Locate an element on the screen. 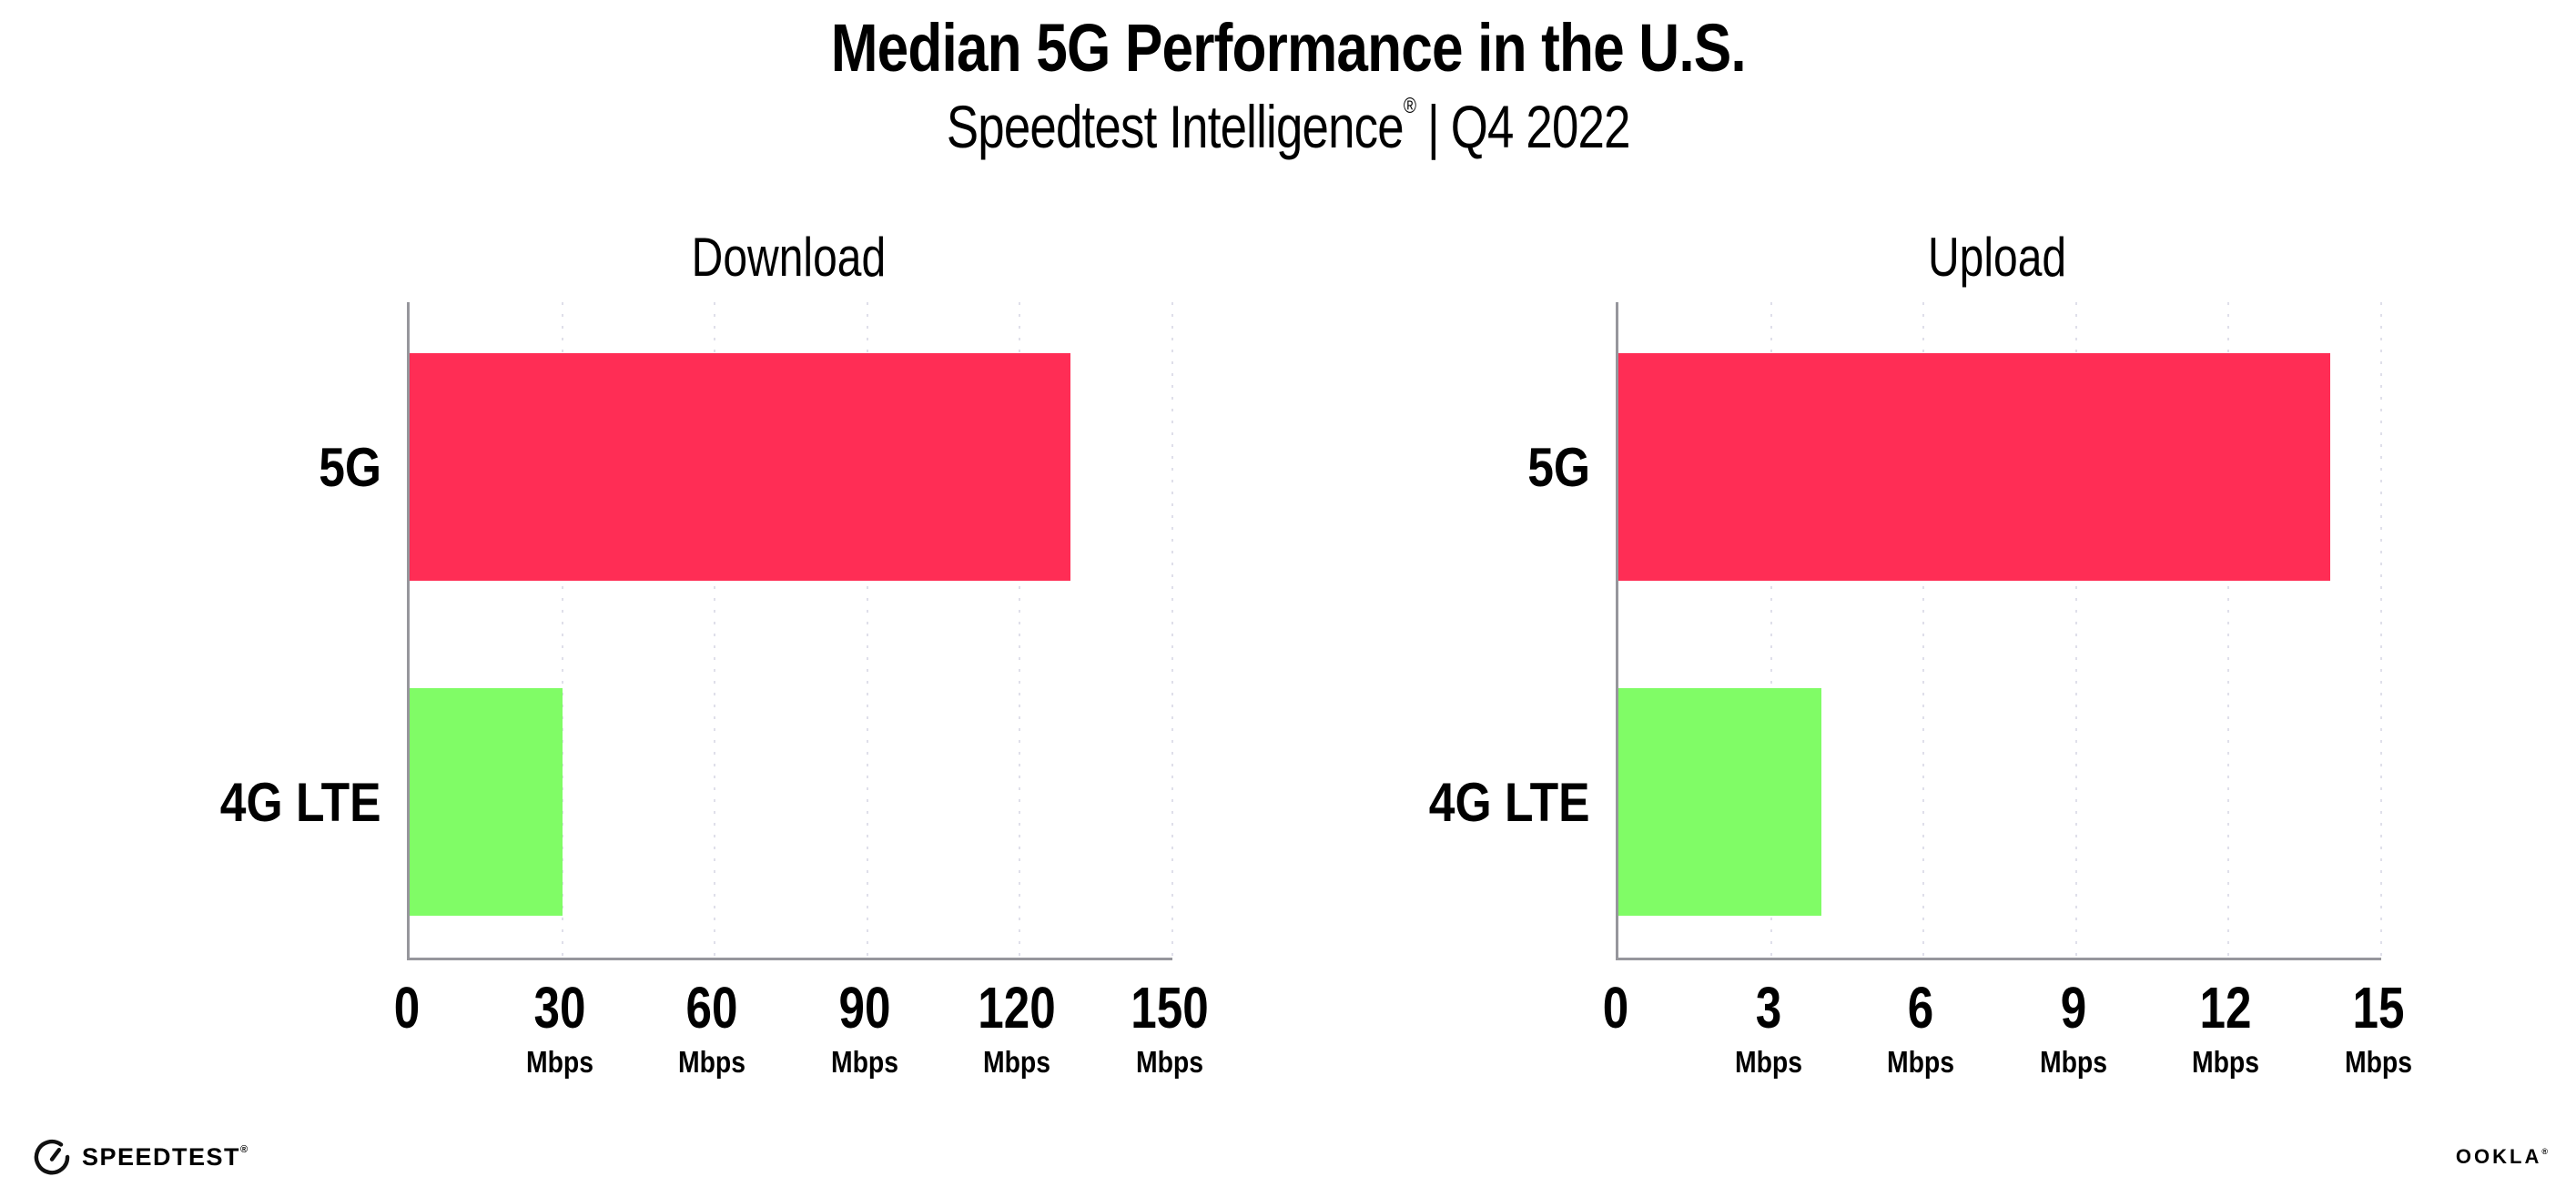 Image resolution: width=2576 pixels, height=1197 pixels. subtitle-period: Q4 2022 is located at coordinates (1540, 126).